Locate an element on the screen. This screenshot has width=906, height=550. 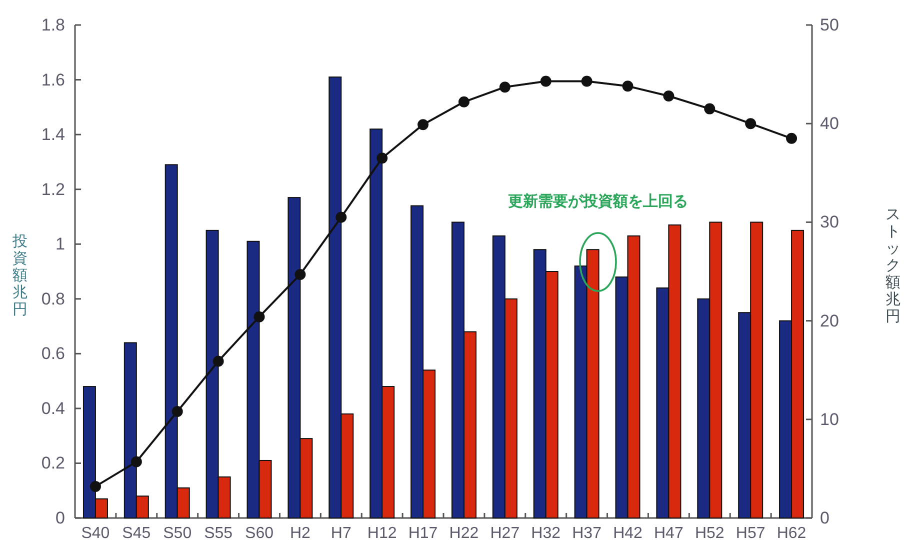
x-tick-label: H22 is located at coordinates (464, 533).